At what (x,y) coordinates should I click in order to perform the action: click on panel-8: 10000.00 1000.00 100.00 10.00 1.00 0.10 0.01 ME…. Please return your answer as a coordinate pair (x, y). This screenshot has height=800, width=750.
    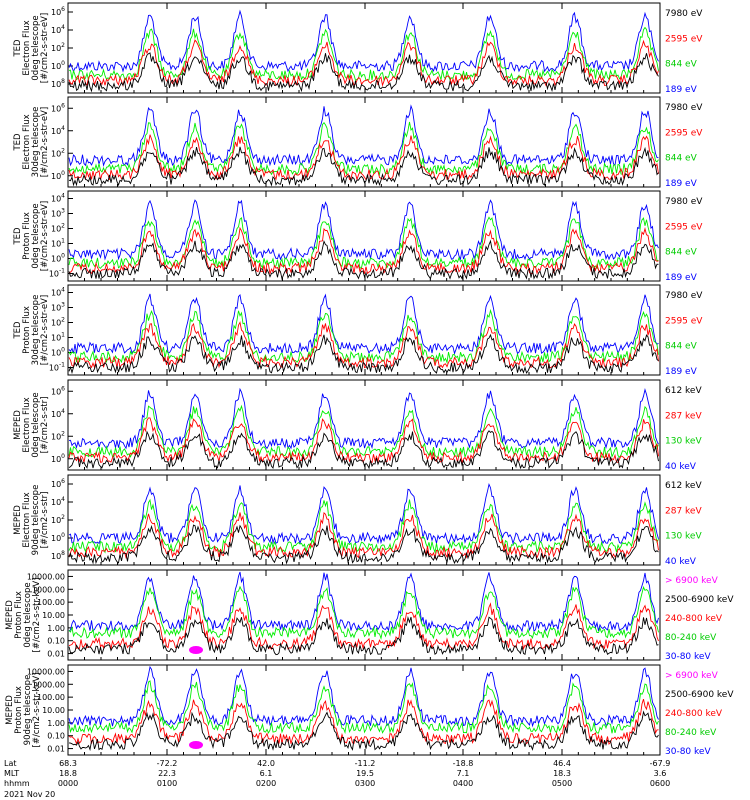
    Looking at the image, I should click on (369, 710).